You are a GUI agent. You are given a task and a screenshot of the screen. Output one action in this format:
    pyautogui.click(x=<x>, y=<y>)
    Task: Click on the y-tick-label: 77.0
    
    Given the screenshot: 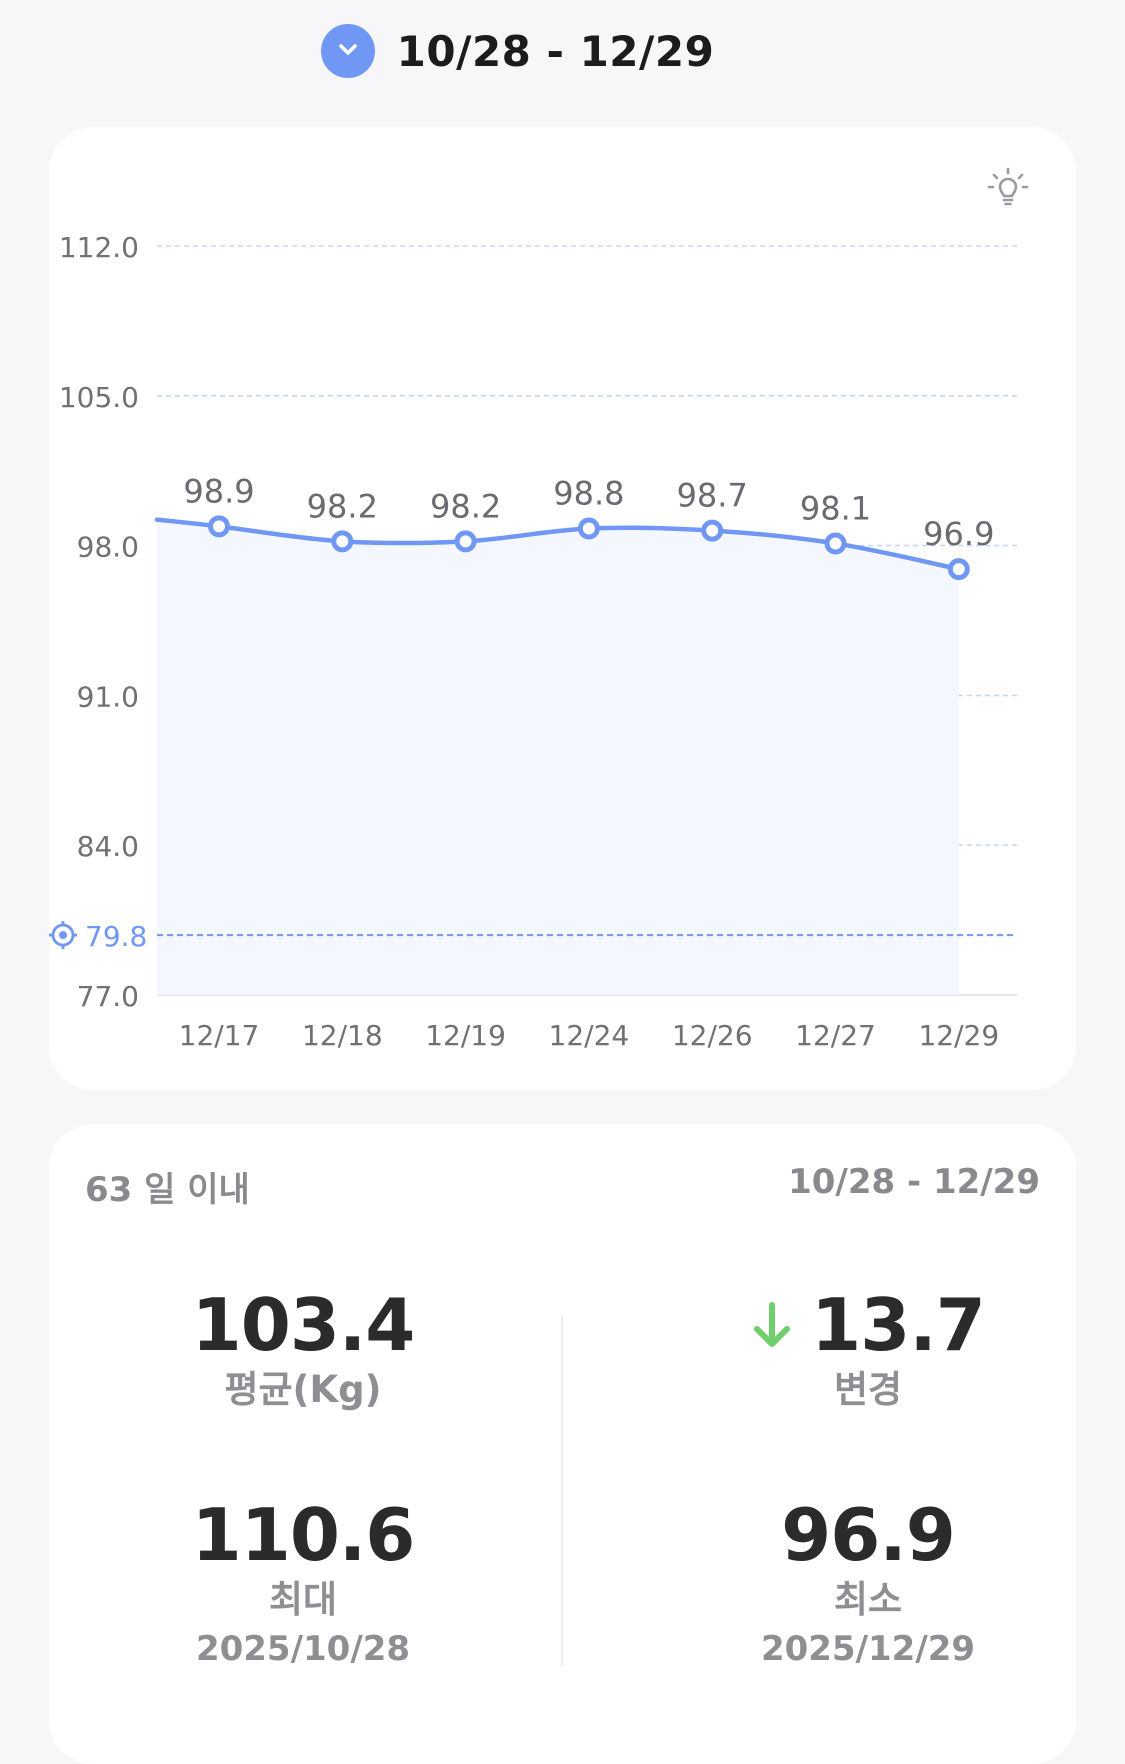 What is the action you would take?
    pyautogui.click(x=108, y=996)
    